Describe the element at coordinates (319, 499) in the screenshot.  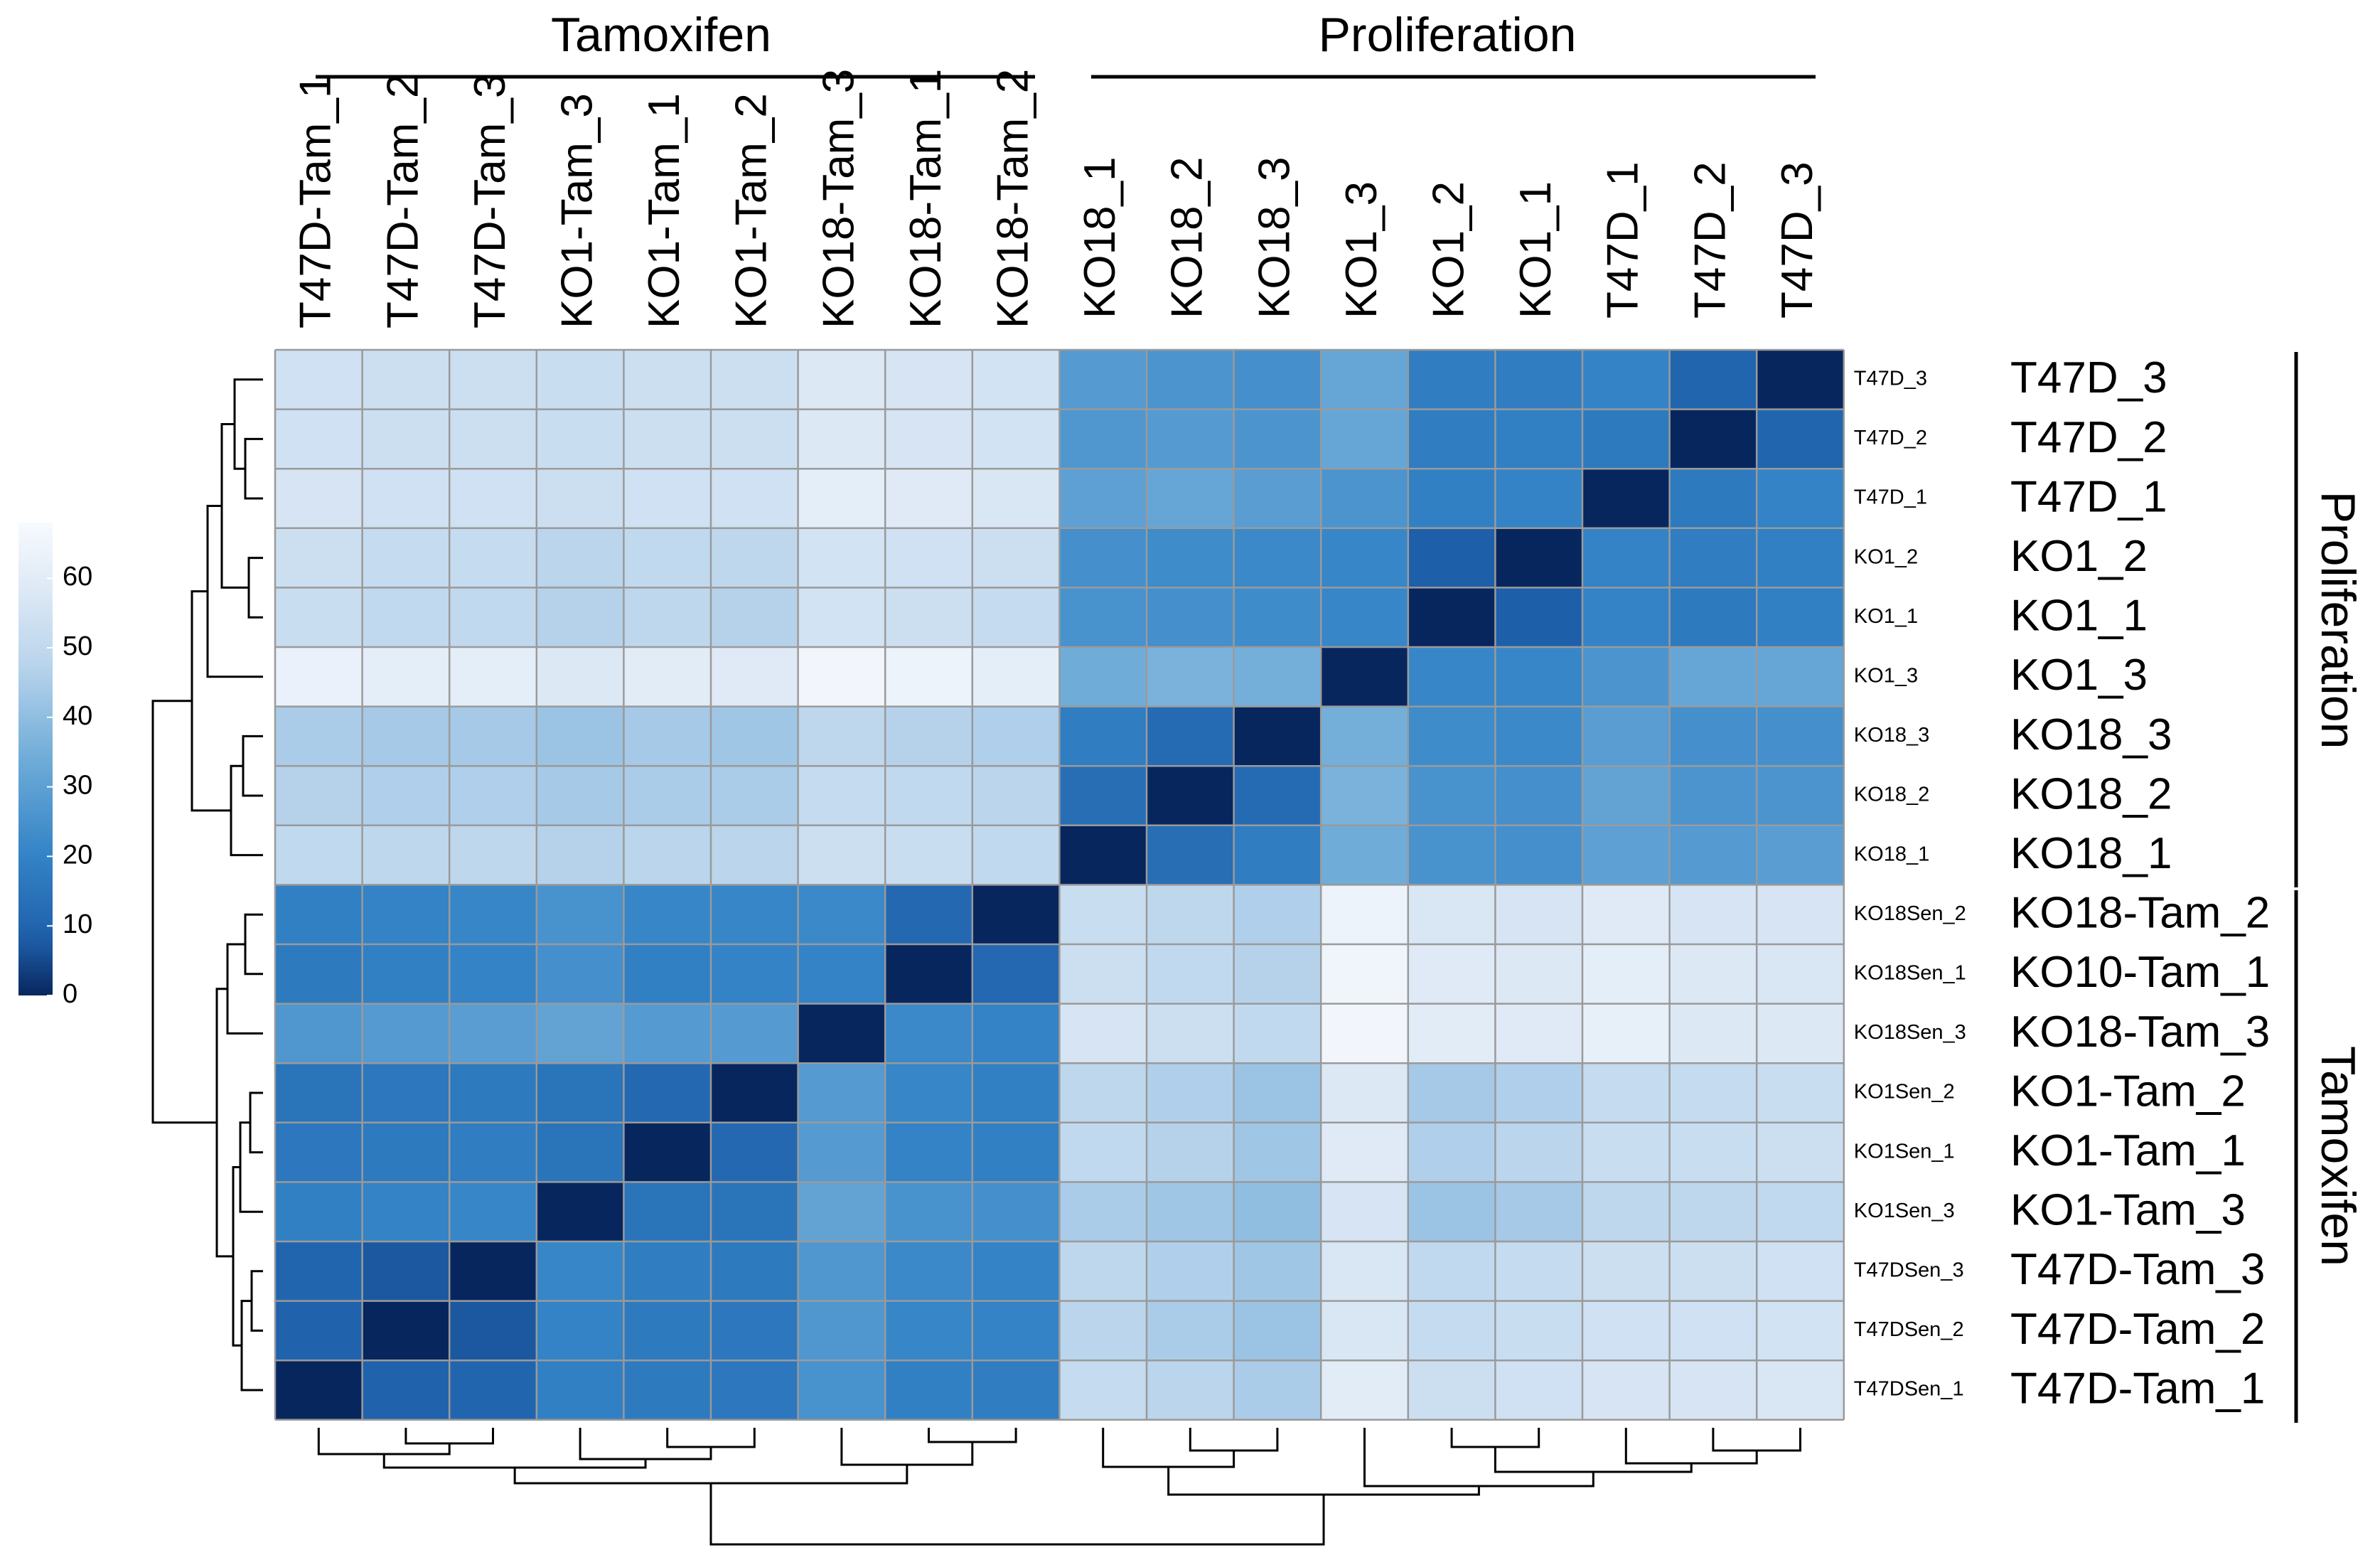
I see `heatmap-cell-r3-c1` at that location.